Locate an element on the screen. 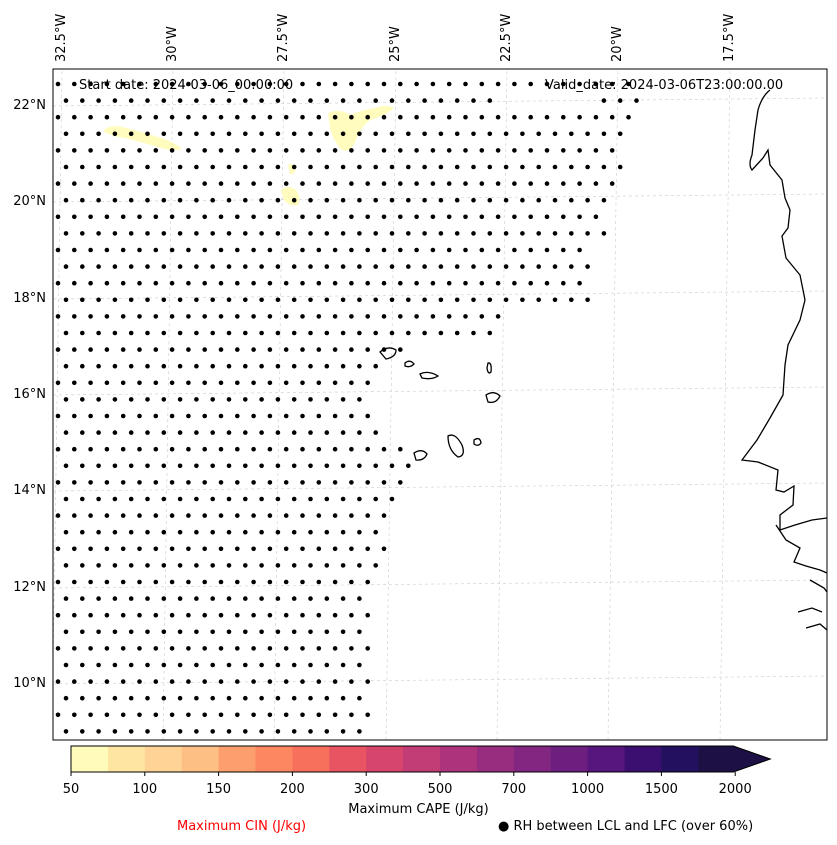  colorbar-bin is located at coordinates (569, 759).